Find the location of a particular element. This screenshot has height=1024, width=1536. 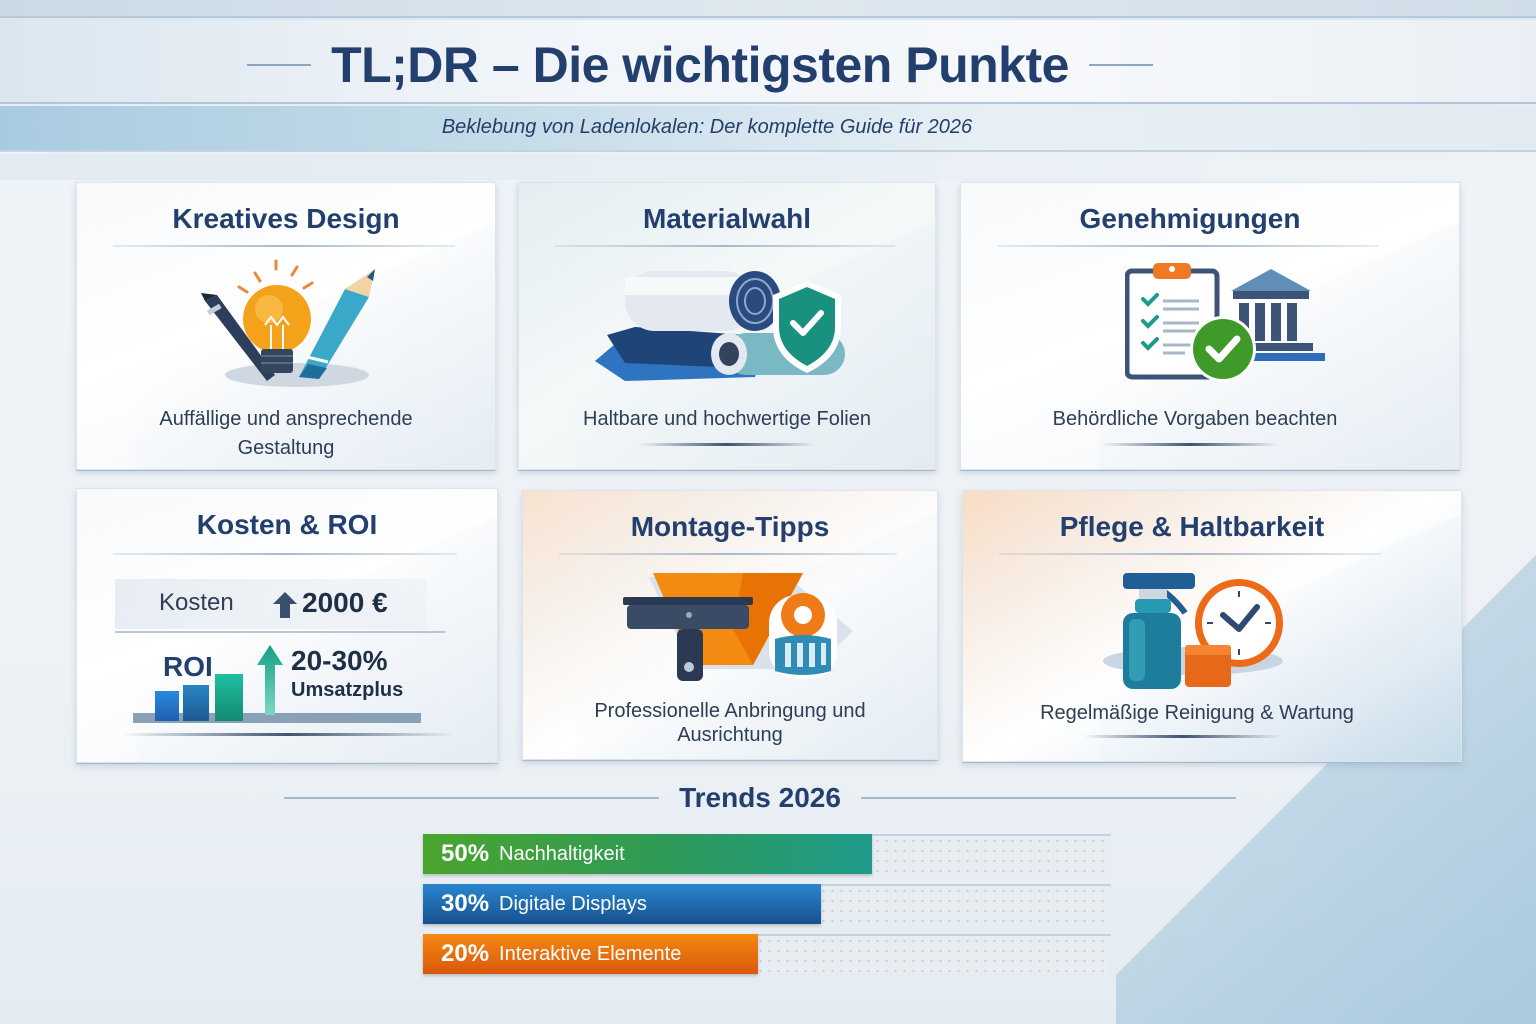

trend-row-digitale-displays: 30% Digitale Displays is located at coordinates (767, 904).